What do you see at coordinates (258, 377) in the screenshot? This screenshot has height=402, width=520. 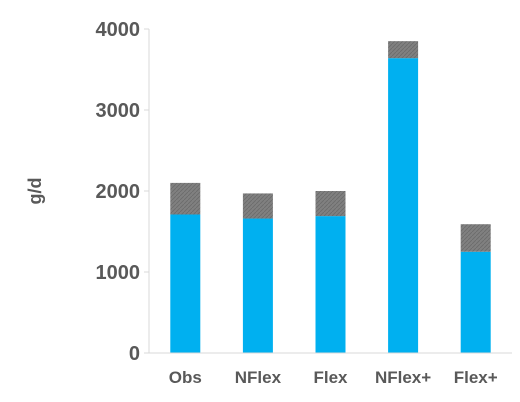 I see `x-tick-label: NFlex` at bounding box center [258, 377].